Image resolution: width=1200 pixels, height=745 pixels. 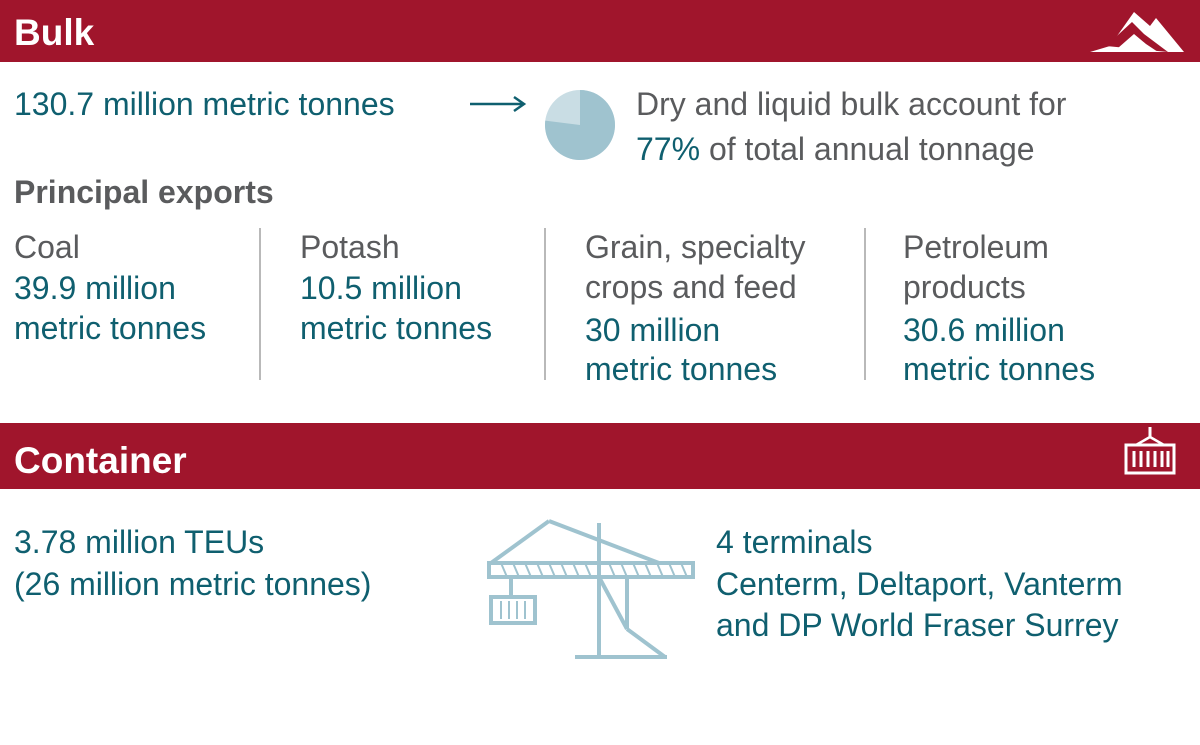 What do you see at coordinates (668, 149) in the screenshot?
I see `bulk-share-percent: 77%` at bounding box center [668, 149].